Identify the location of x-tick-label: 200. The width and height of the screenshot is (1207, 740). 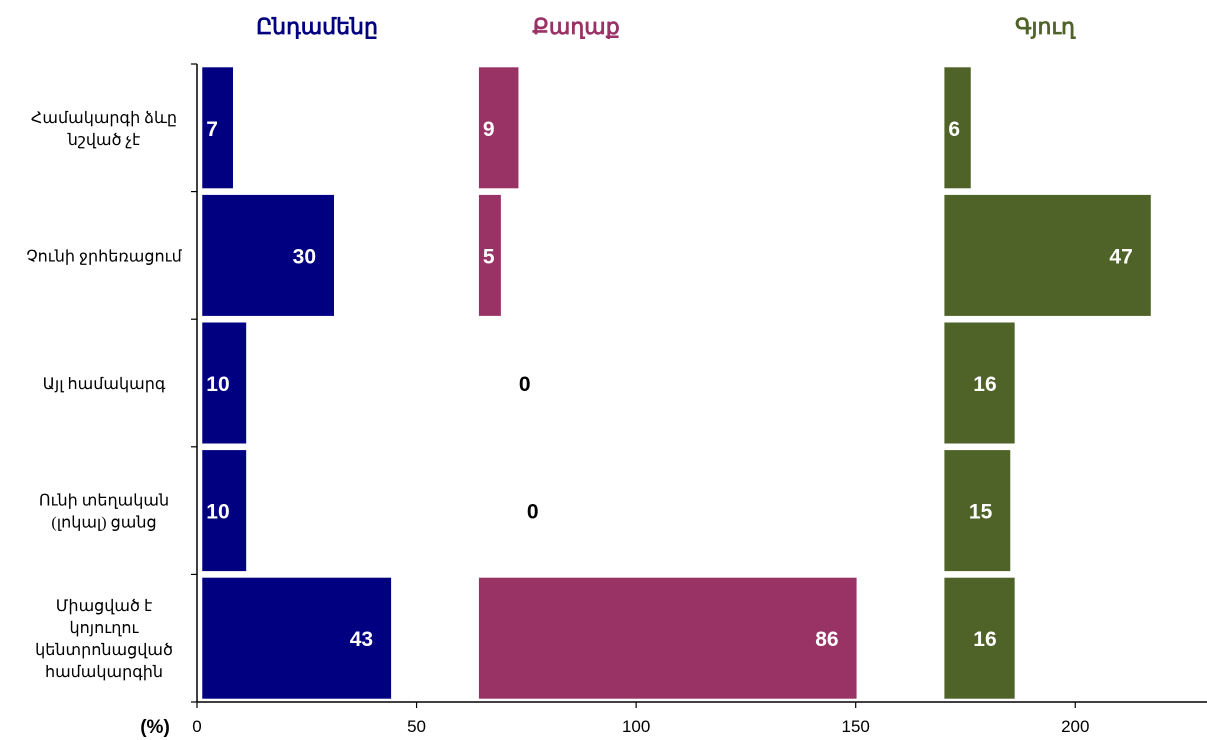
(1075, 726).